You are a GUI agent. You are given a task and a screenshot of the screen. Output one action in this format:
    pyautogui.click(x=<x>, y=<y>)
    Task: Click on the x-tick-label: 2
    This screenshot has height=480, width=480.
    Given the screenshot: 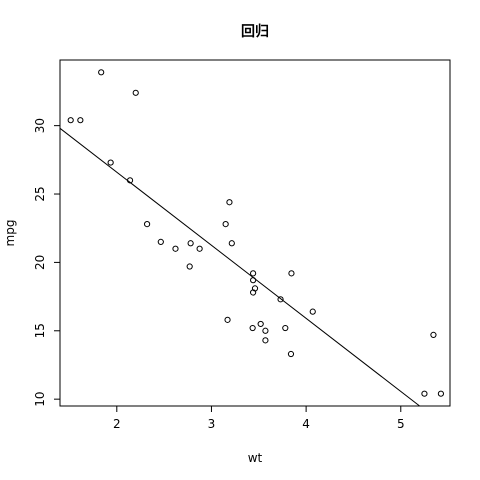 What is the action you would take?
    pyautogui.click(x=117, y=424)
    